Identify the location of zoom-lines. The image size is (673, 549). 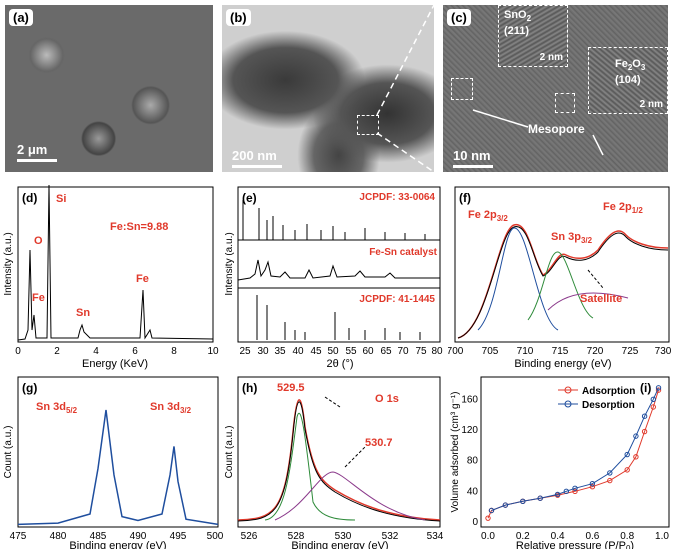
(405, 88).